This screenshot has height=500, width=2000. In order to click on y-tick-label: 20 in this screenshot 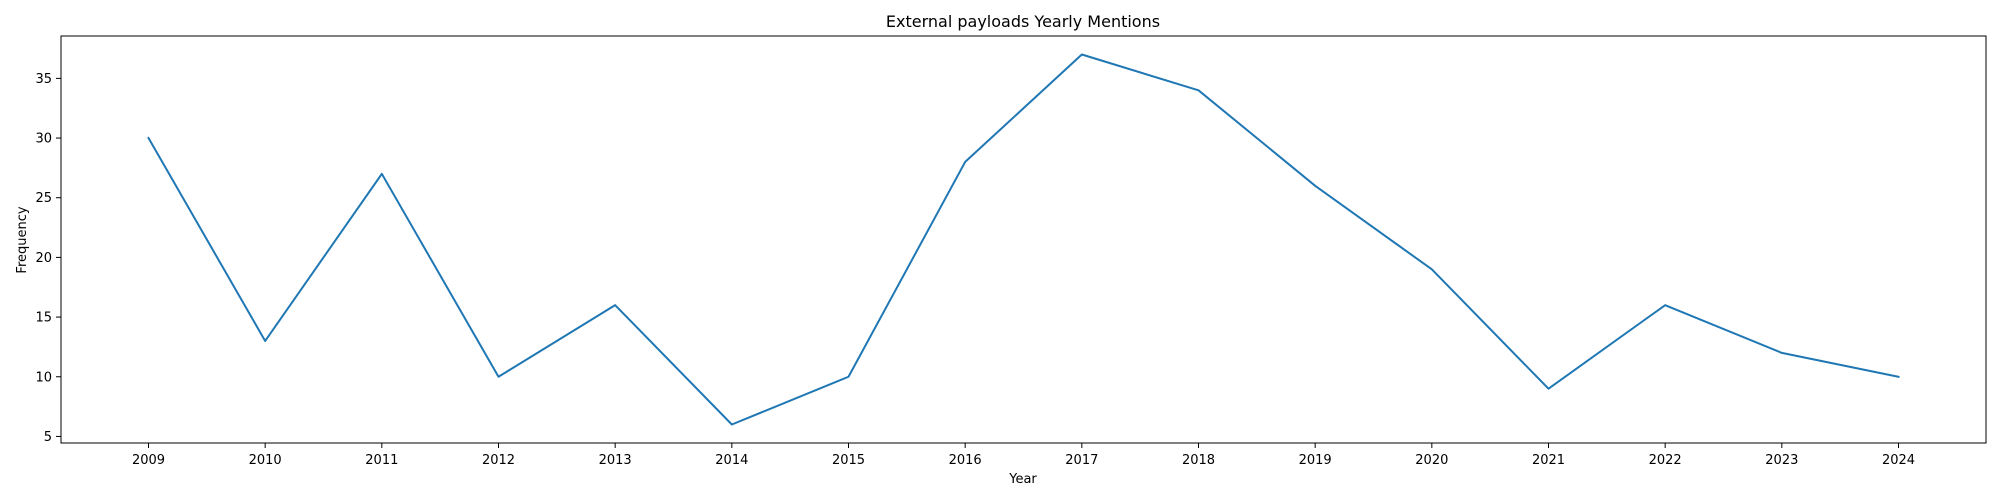, I will do `click(43, 258)`.